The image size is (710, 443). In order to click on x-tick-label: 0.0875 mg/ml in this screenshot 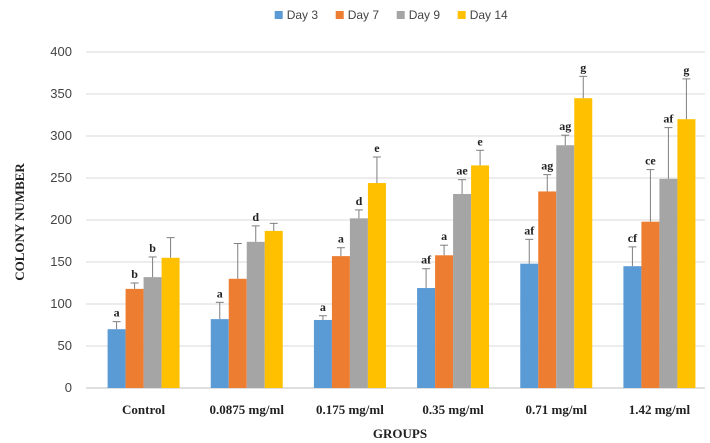, I will do `click(247, 409)`.